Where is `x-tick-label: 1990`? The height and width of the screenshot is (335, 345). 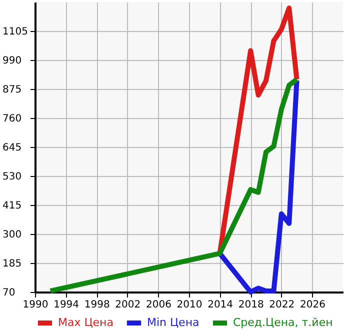
x-tick-label: 1990 is located at coordinates (35, 305).